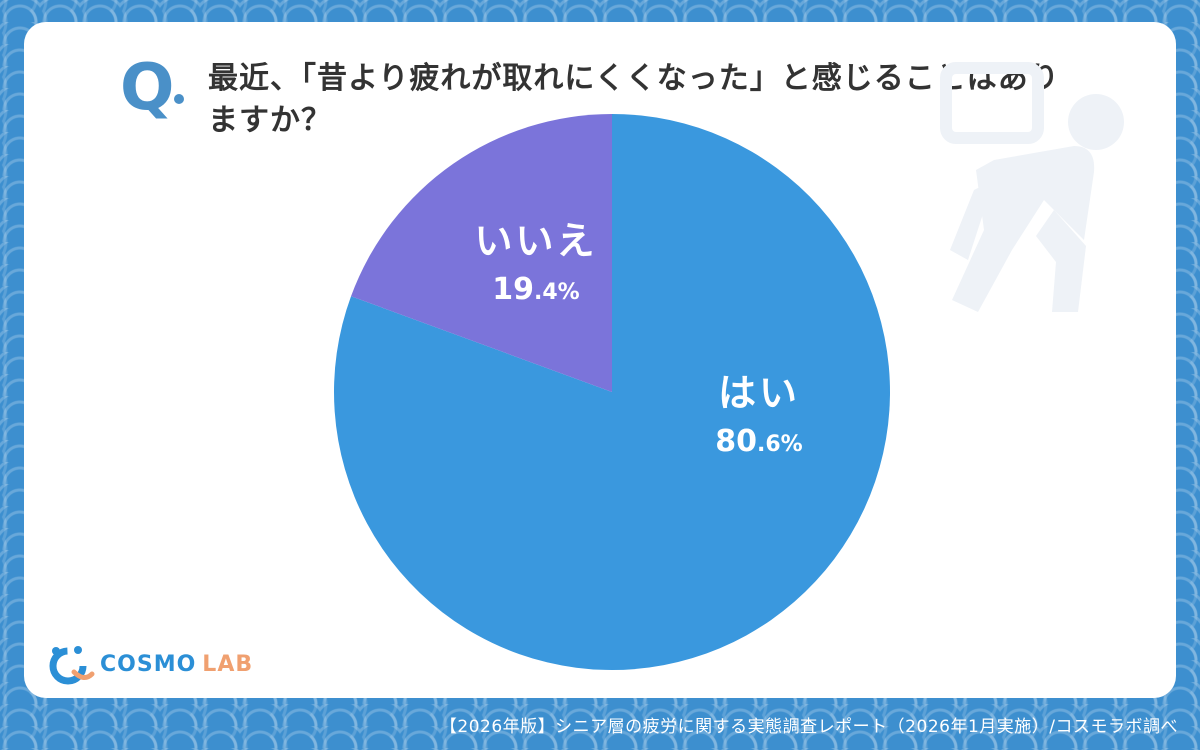 This screenshot has height=750, width=1200. Describe the element at coordinates (179, 99) in the screenshot. I see `question-mark-dot` at that location.